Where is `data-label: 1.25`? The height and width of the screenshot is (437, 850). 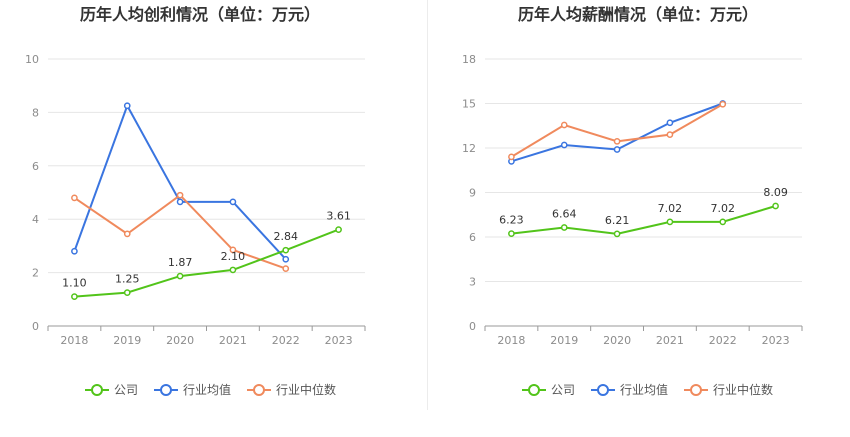 data-label: 1.25 is located at coordinates (127, 279).